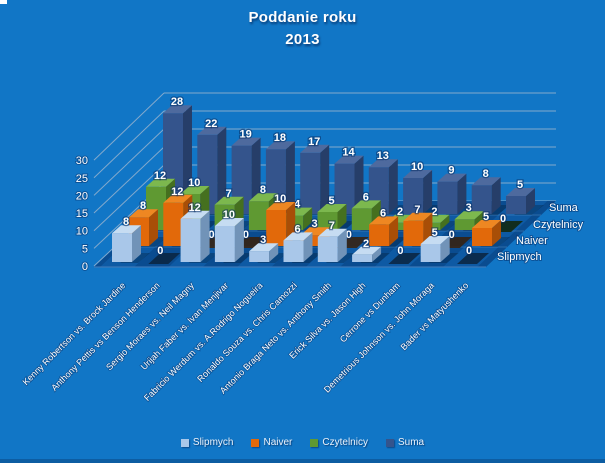 This screenshot has width=605, height=463. What do you see at coordinates (564, 208) in the screenshot?
I see `series-axis-label: Suma` at bounding box center [564, 208].